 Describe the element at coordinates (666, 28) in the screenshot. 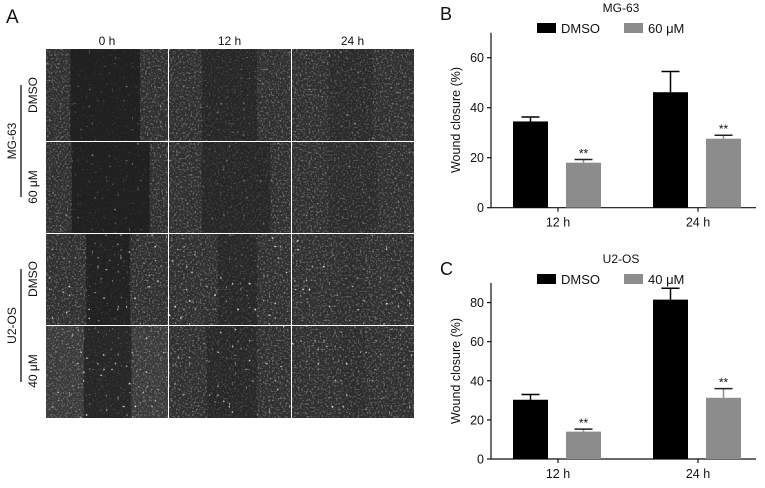

I see `legend-label: 60 μM` at that location.